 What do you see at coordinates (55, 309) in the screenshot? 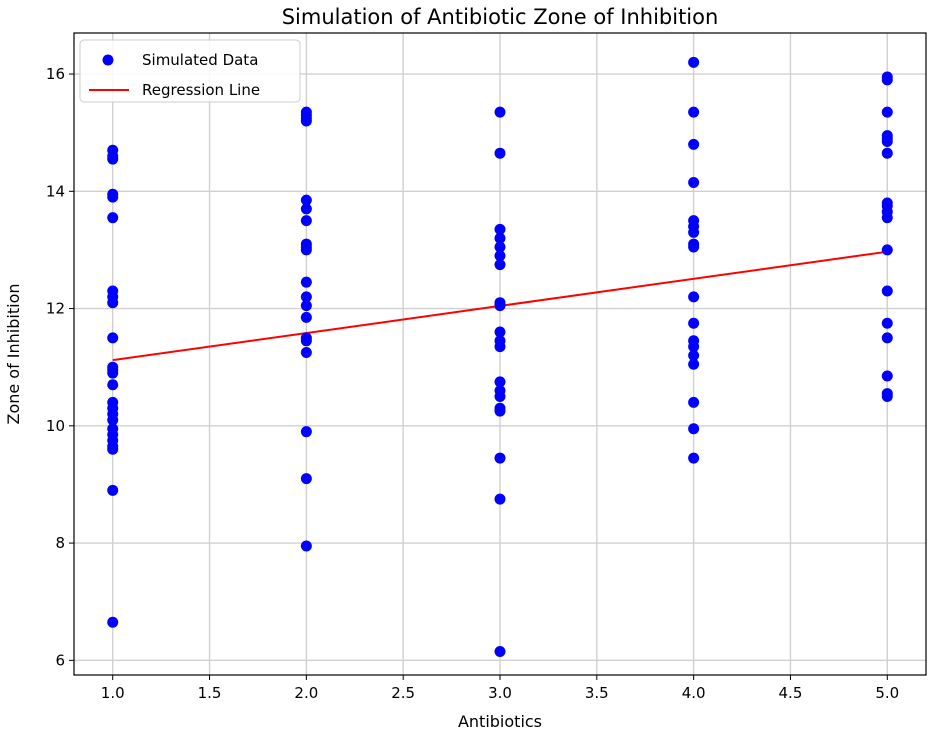
I see `y-tick-label: 12` at bounding box center [55, 309].